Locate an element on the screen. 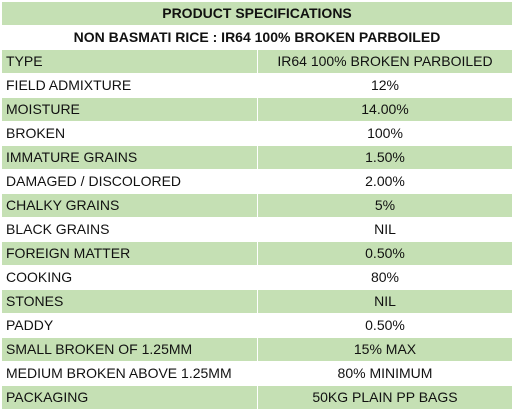 The width and height of the screenshot is (513, 410). table-row: DAMAGED / DISCOLORED 2.00% is located at coordinates (257, 181).